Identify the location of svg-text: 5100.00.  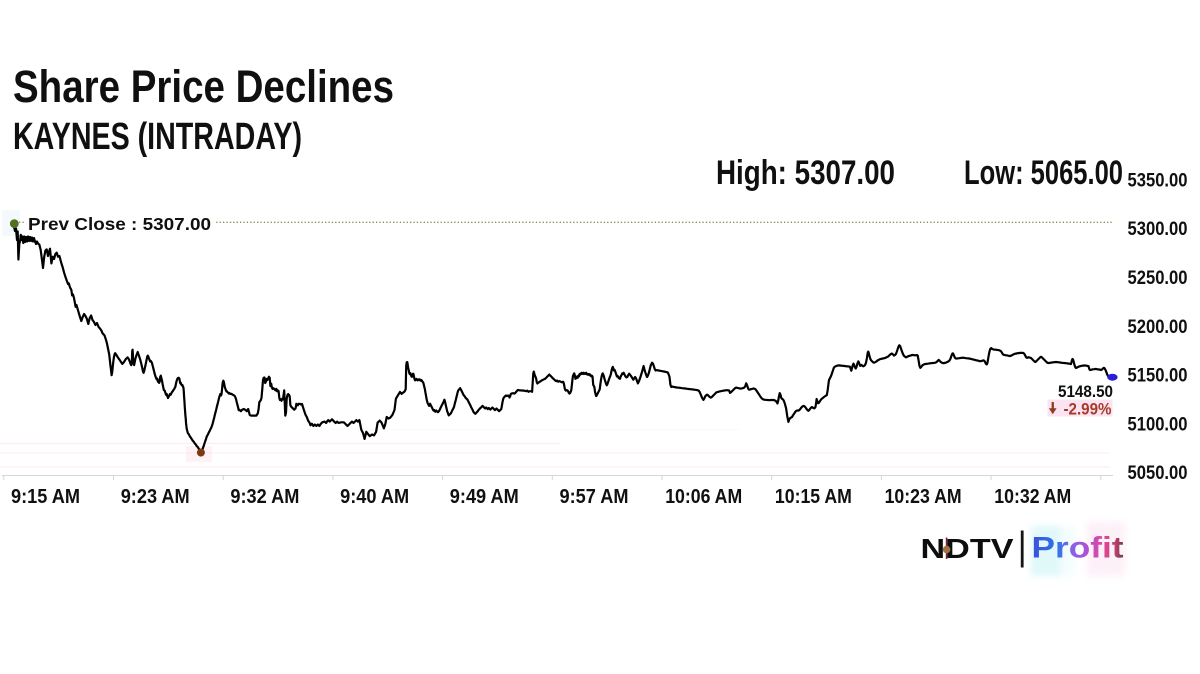
(1158, 424).